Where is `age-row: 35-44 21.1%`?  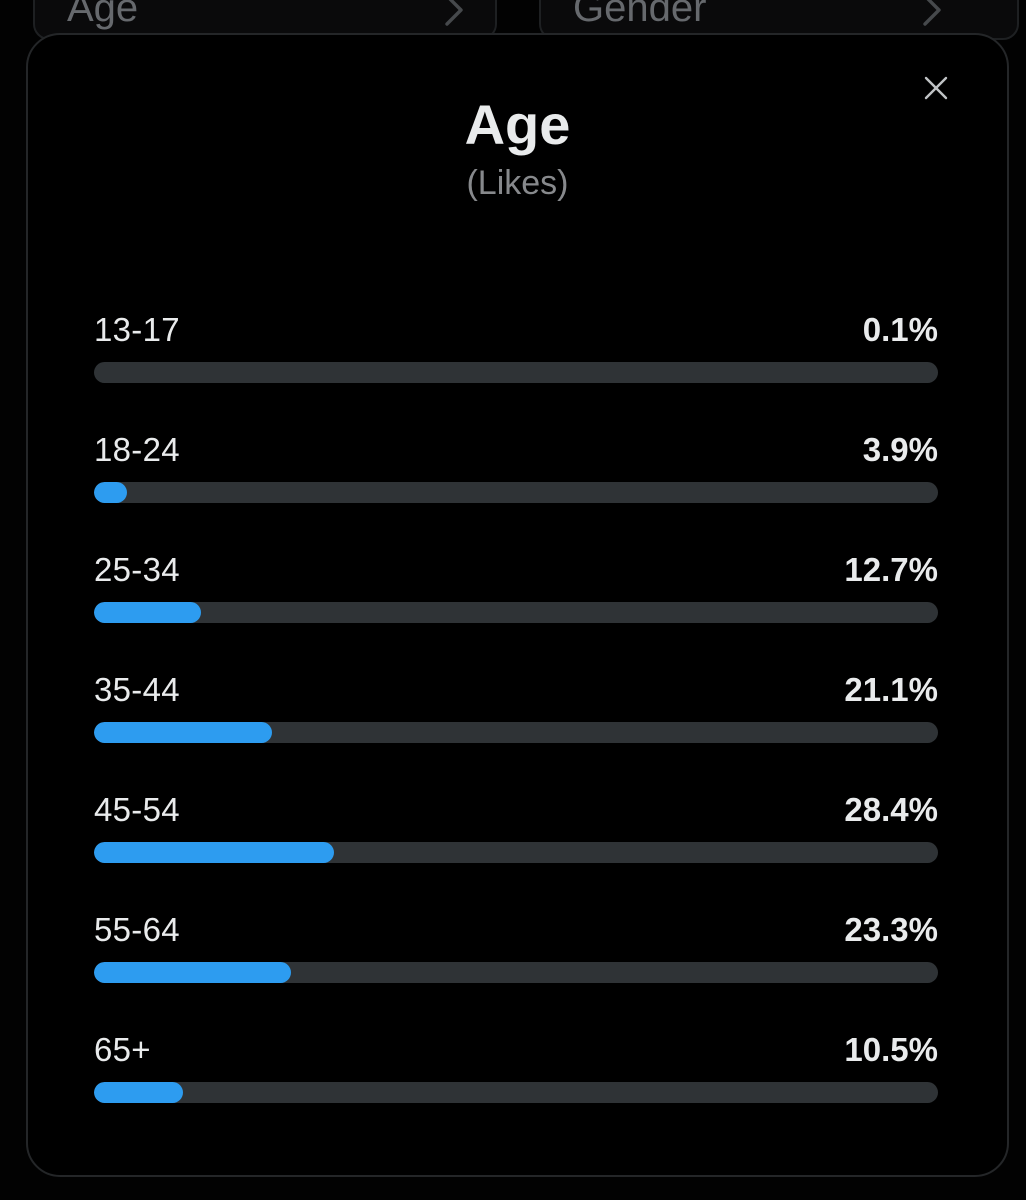
age-row: 35-44 21.1% is located at coordinates (516, 707).